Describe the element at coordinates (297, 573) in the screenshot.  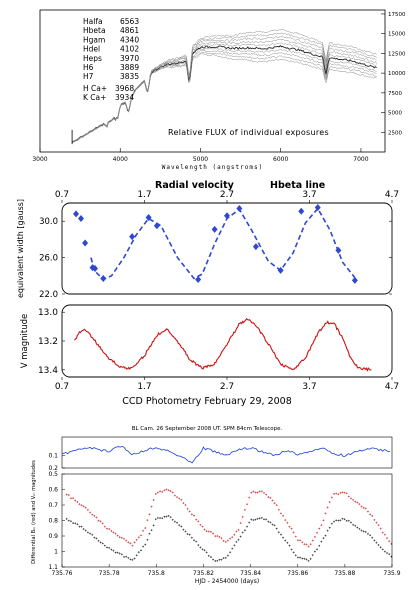
I see `x-tick-label: 735.86` at that location.